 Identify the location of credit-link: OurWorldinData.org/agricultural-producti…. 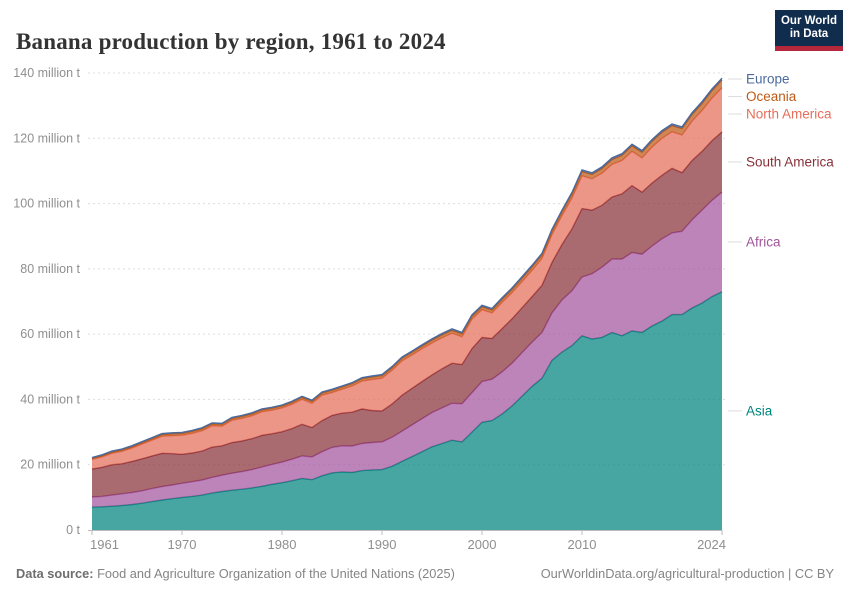
(687, 573).